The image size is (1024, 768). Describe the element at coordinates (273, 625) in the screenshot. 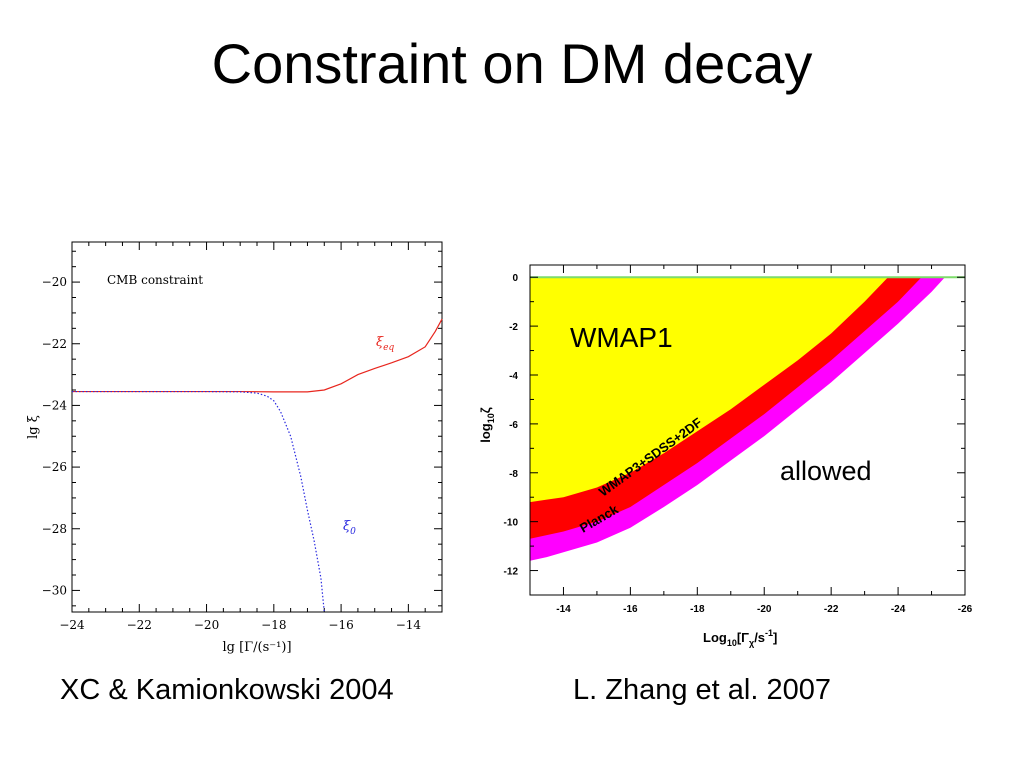

I see `x-tick-label: −18` at that location.